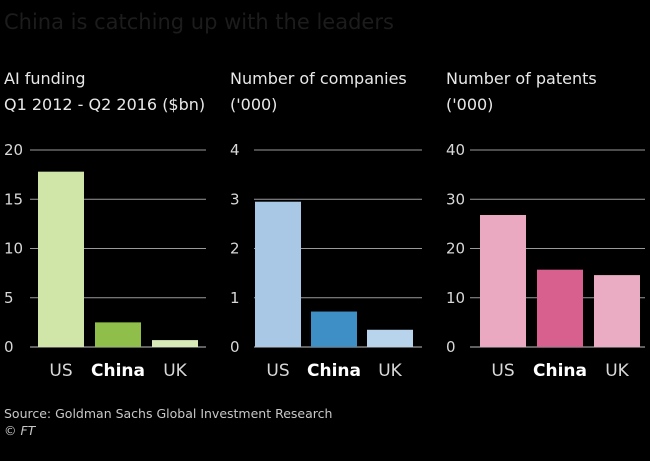 The height and width of the screenshot is (461, 650). I want to click on funding-ytick-label: 0, so click(9, 347).